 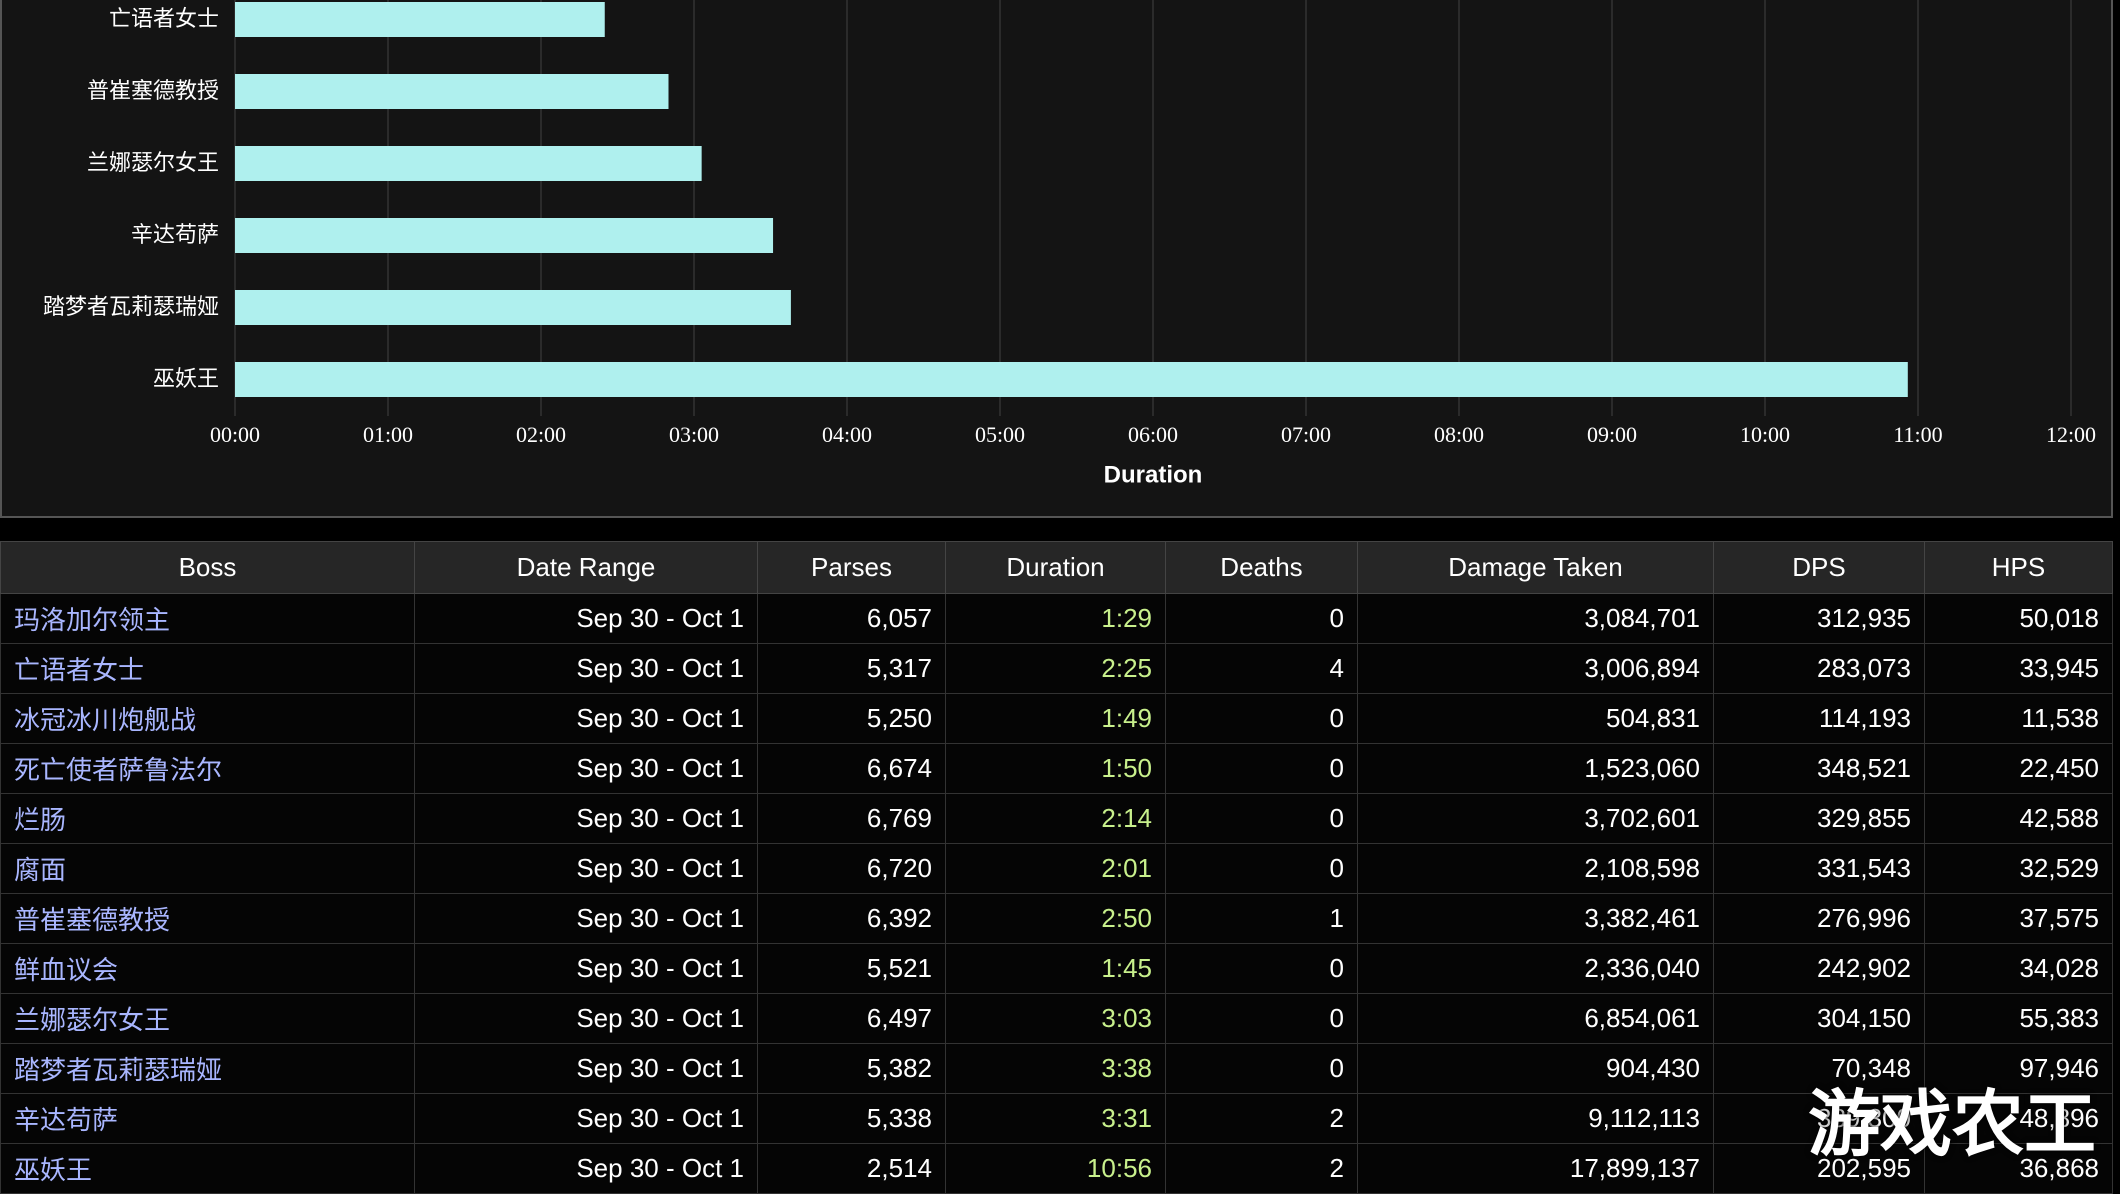 I want to click on table-cell: 42,588, so click(x=2018, y=818).